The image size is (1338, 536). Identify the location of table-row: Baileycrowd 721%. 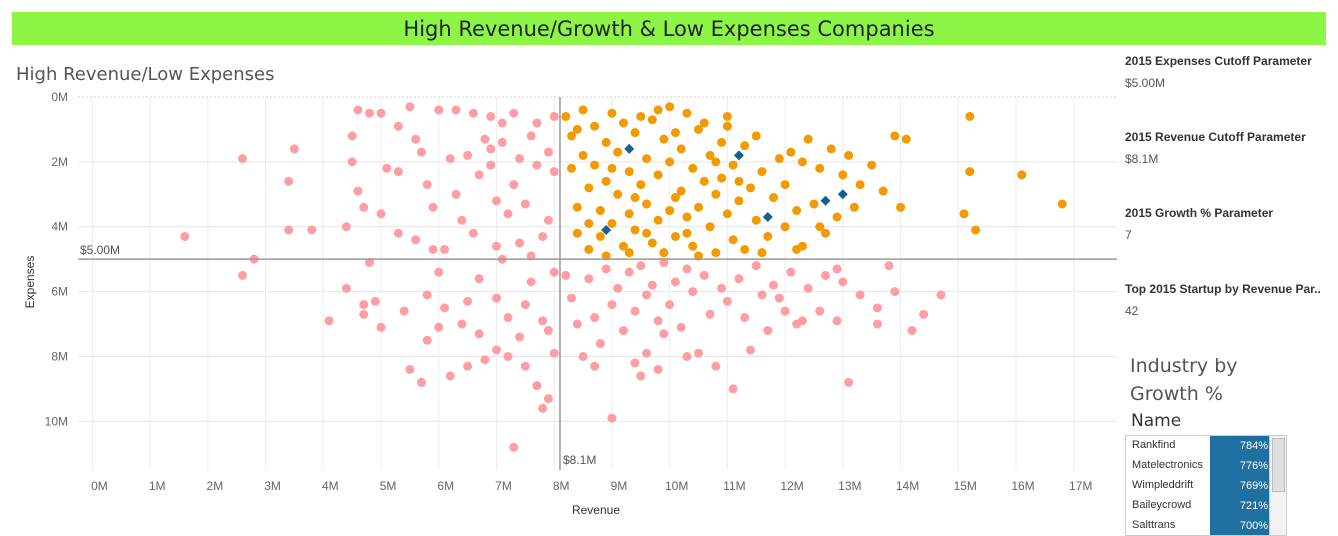
(1206, 506).